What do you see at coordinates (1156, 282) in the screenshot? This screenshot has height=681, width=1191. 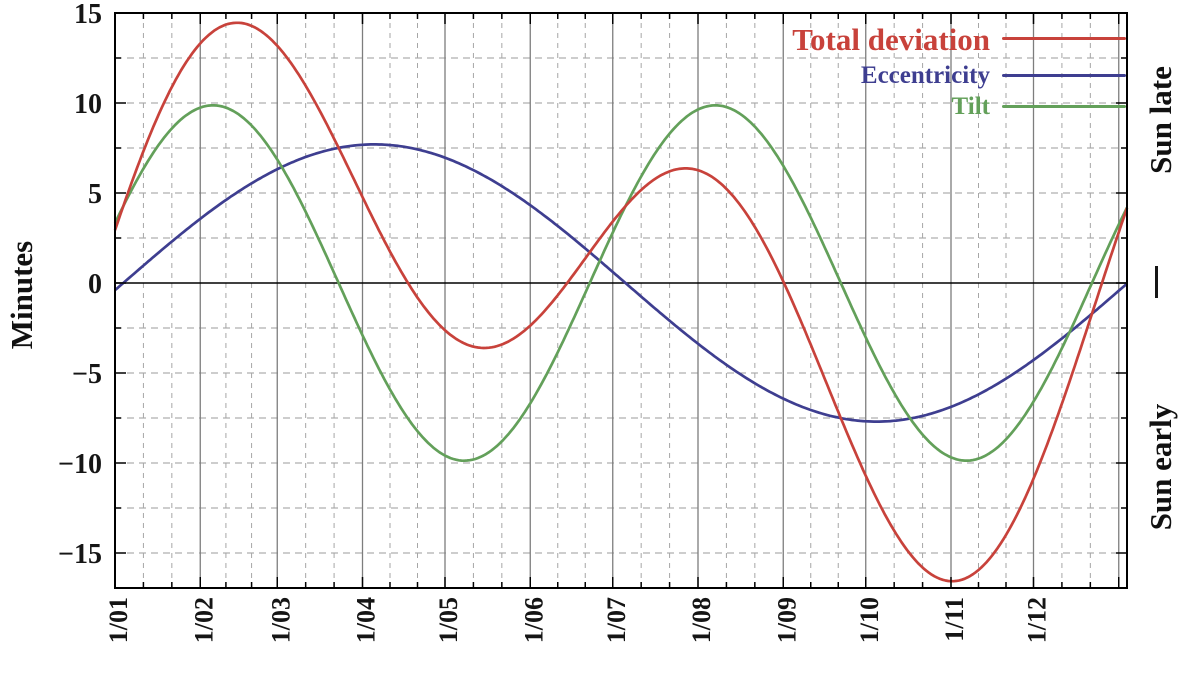 I see `right-axis-zero-tick` at bounding box center [1156, 282].